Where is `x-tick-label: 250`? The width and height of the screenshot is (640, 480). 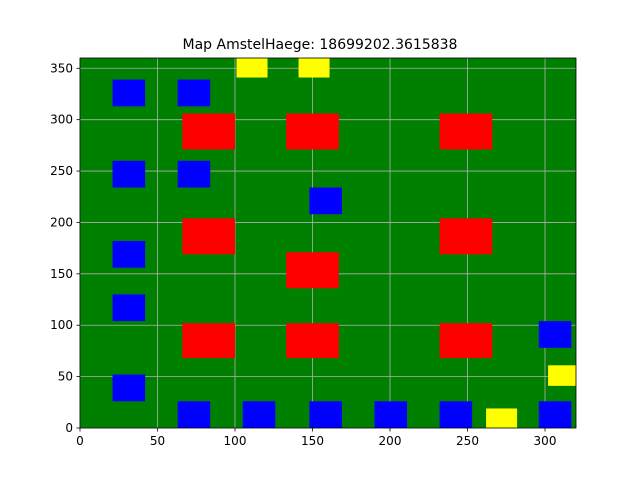
x-tick-label: 250 is located at coordinates (467, 441).